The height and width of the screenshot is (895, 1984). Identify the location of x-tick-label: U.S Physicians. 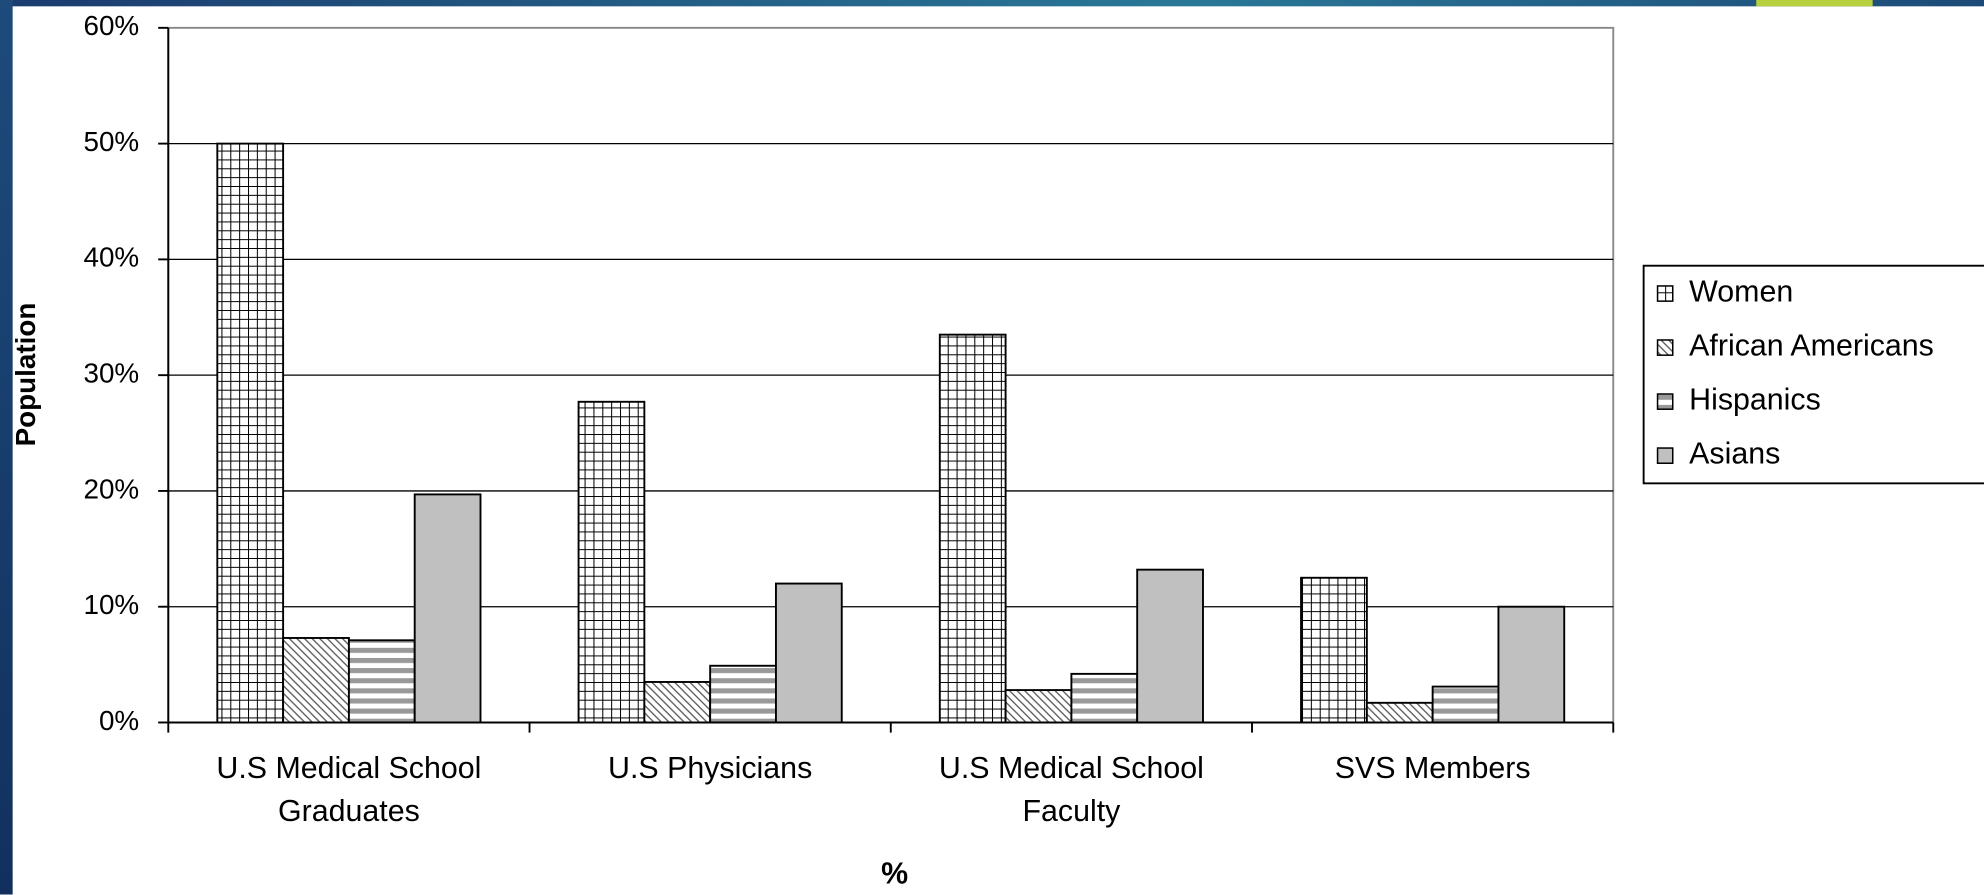
(710, 768).